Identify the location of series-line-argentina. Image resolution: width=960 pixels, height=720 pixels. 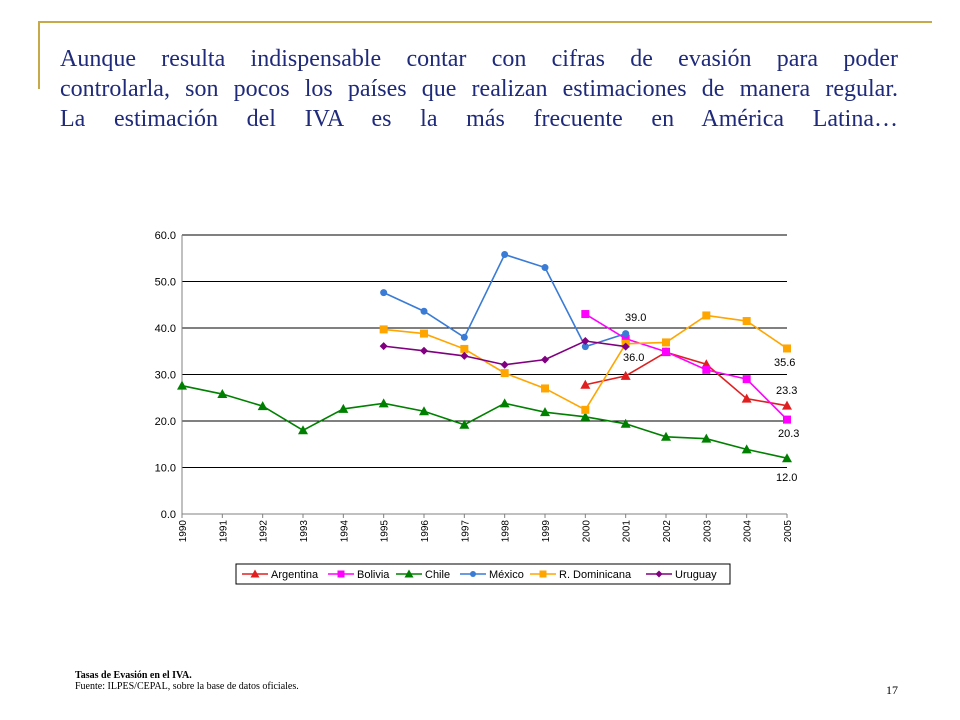
(686, 379).